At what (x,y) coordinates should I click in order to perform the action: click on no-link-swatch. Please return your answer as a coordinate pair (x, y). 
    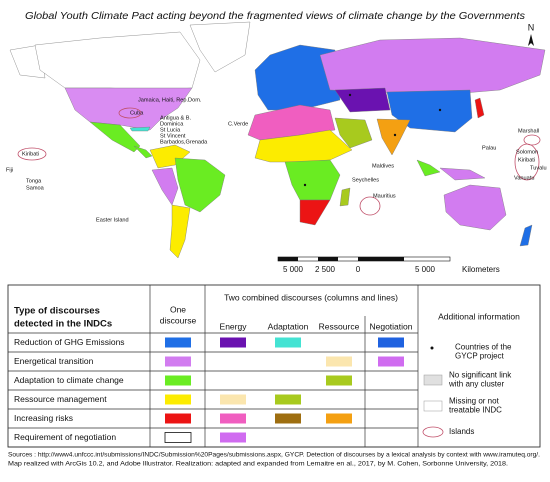
    Looking at the image, I should click on (433, 380).